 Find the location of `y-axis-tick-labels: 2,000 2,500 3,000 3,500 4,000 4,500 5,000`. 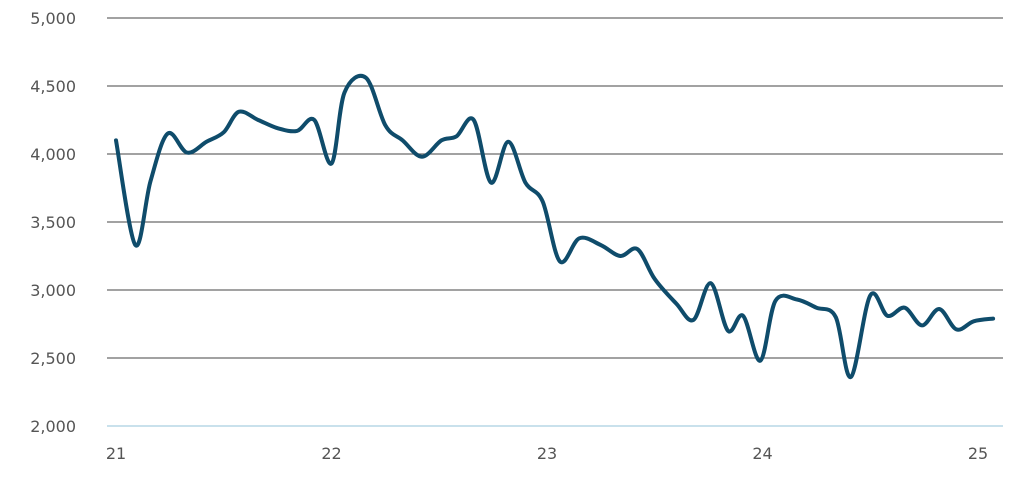

y-axis-tick-labels: 2,000 2,500 3,000 3,500 4,000 4,500 5,000 is located at coordinates (53, 222).